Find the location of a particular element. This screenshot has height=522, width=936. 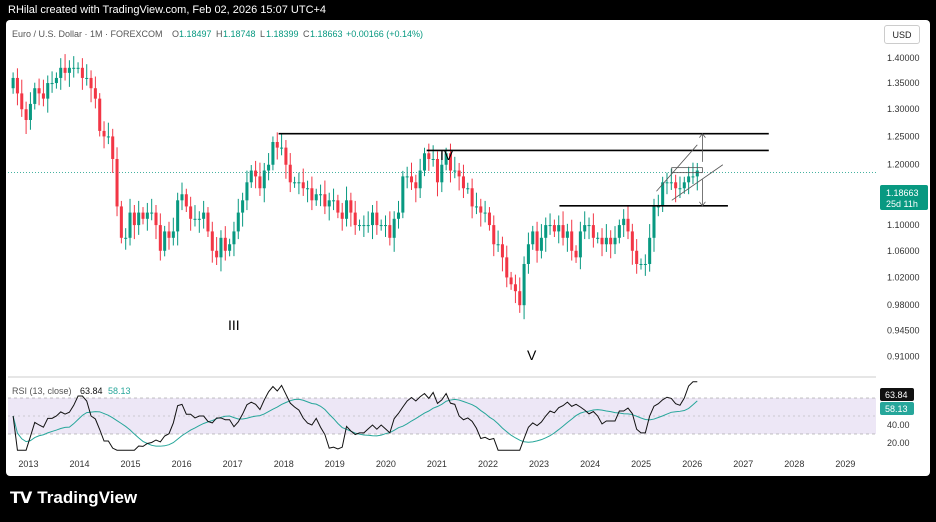

wave-label-iii: III is located at coordinates (234, 325).